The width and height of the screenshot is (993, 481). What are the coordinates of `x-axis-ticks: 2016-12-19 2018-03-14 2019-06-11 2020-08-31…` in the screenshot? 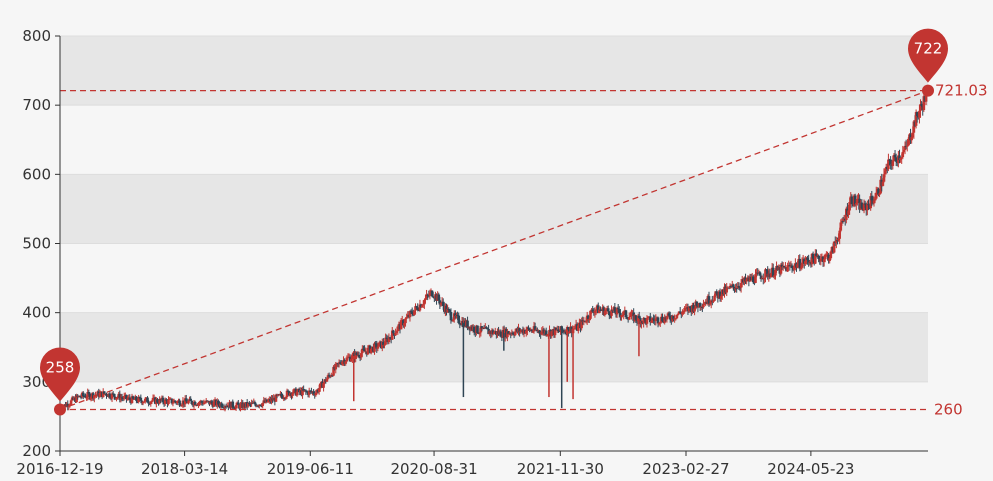 It's located at (435, 464).